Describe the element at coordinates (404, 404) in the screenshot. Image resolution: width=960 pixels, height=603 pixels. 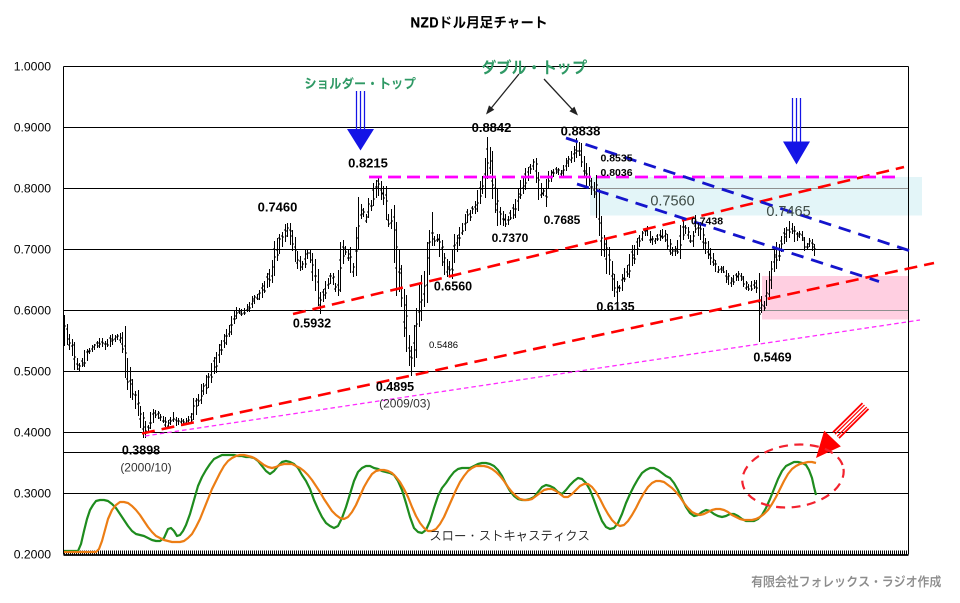
I see `svg-text: (2009/03)` at that location.